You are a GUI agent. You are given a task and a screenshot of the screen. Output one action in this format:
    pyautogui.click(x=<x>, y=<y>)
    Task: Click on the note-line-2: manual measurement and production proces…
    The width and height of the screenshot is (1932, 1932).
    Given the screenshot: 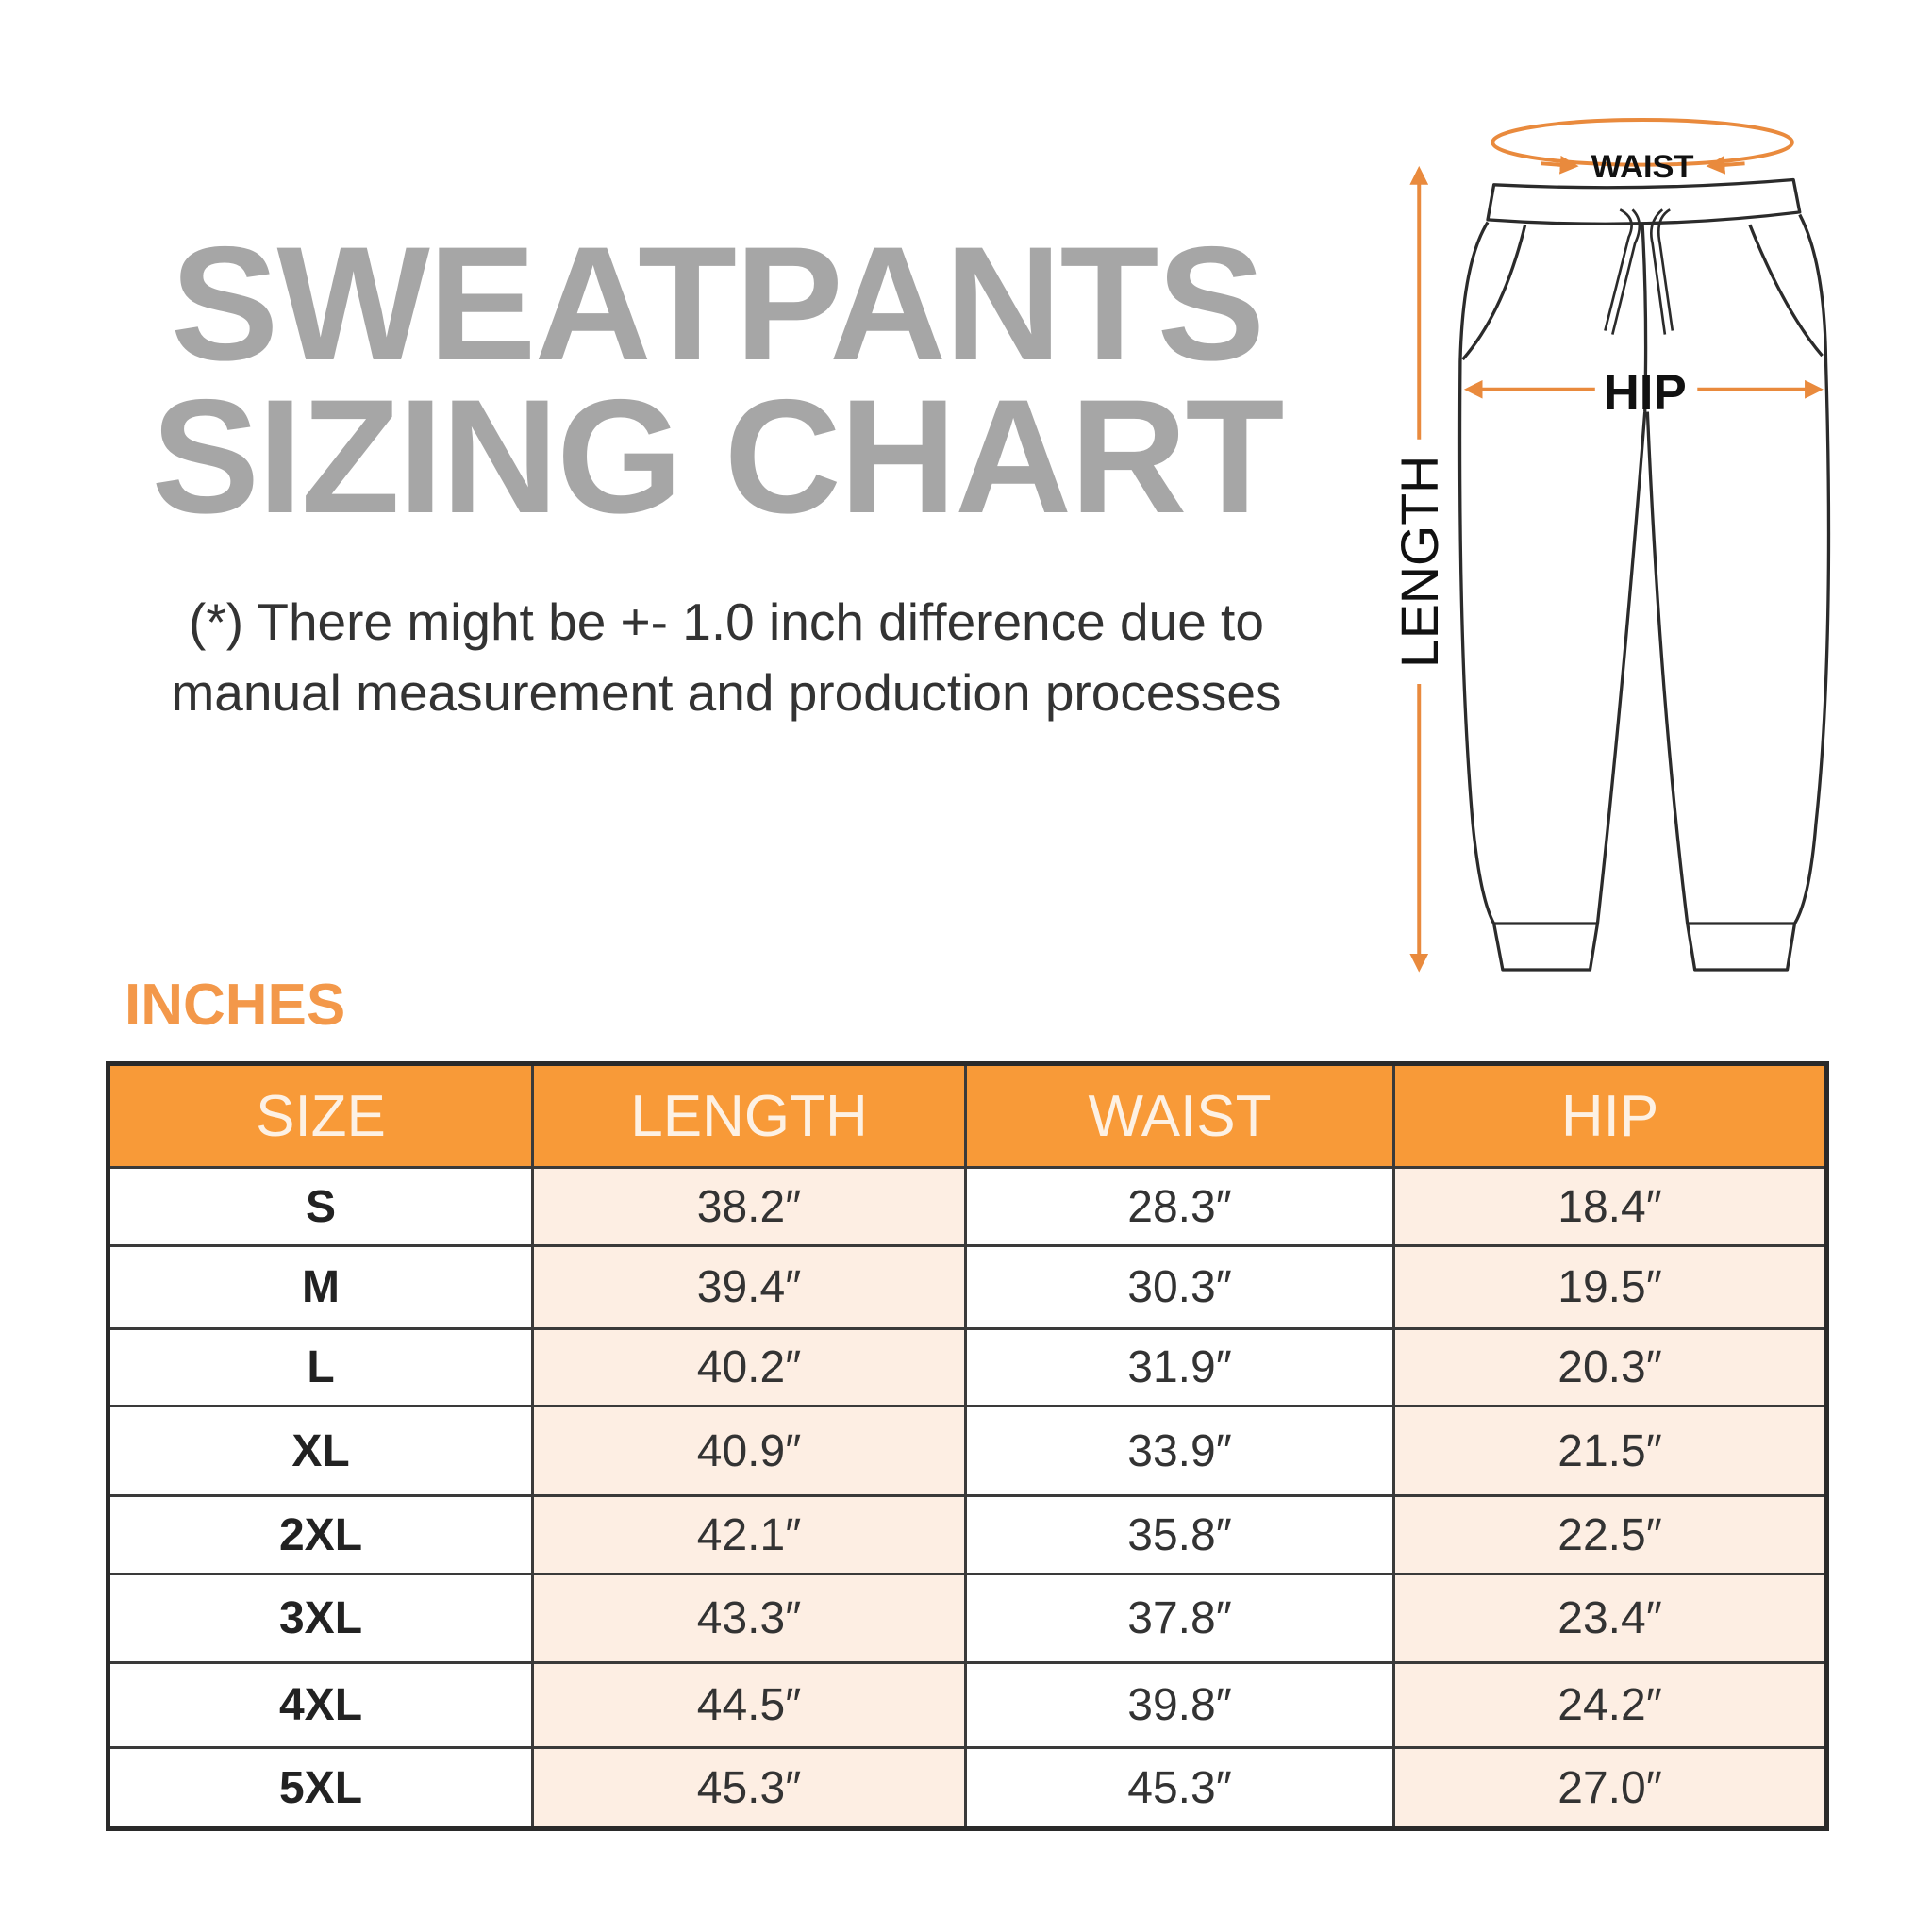 What is the action you would take?
    pyautogui.click(x=726, y=692)
    